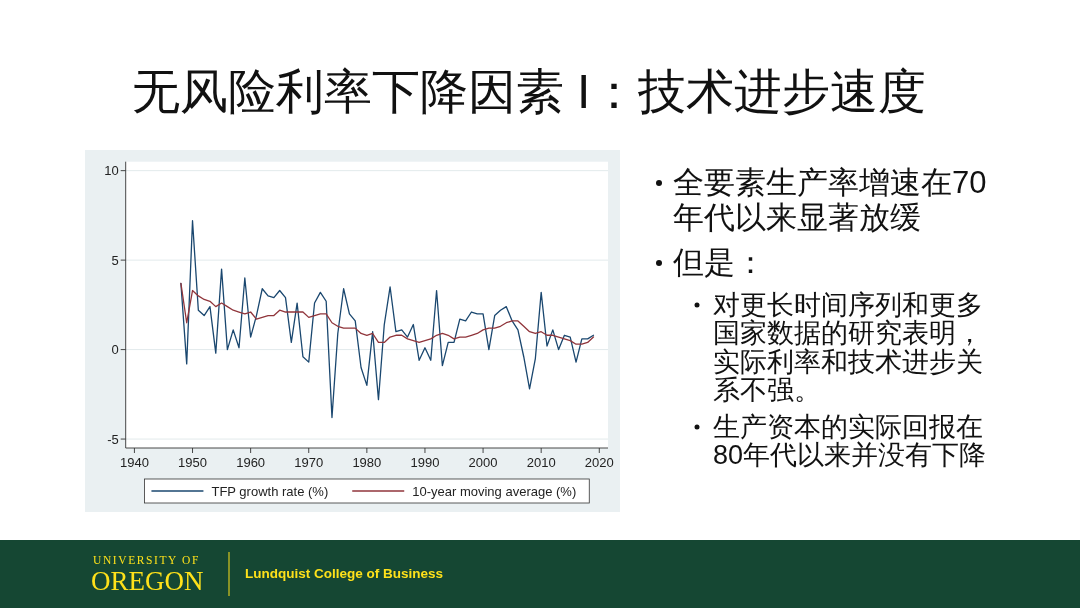  What do you see at coordinates (830, 200) in the screenshot?
I see `text: 全要素生产率增速在70年代以来显著放缓` at bounding box center [830, 200].